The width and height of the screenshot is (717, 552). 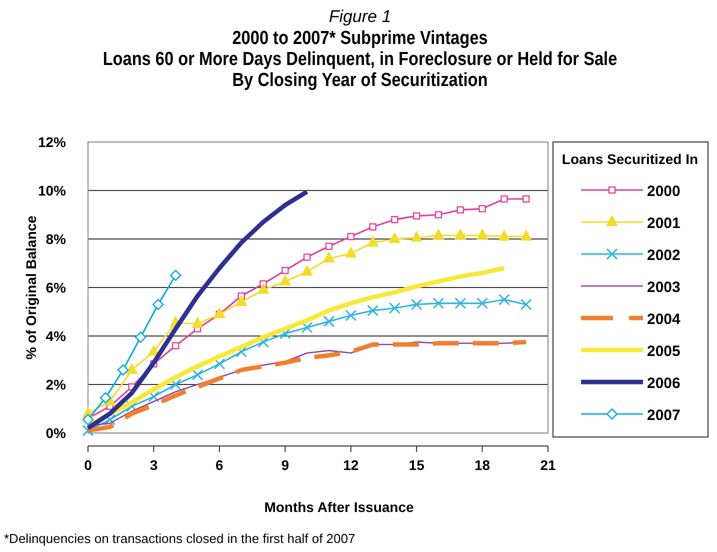 I want to click on y-tick-label: 2%, so click(x=56, y=384).